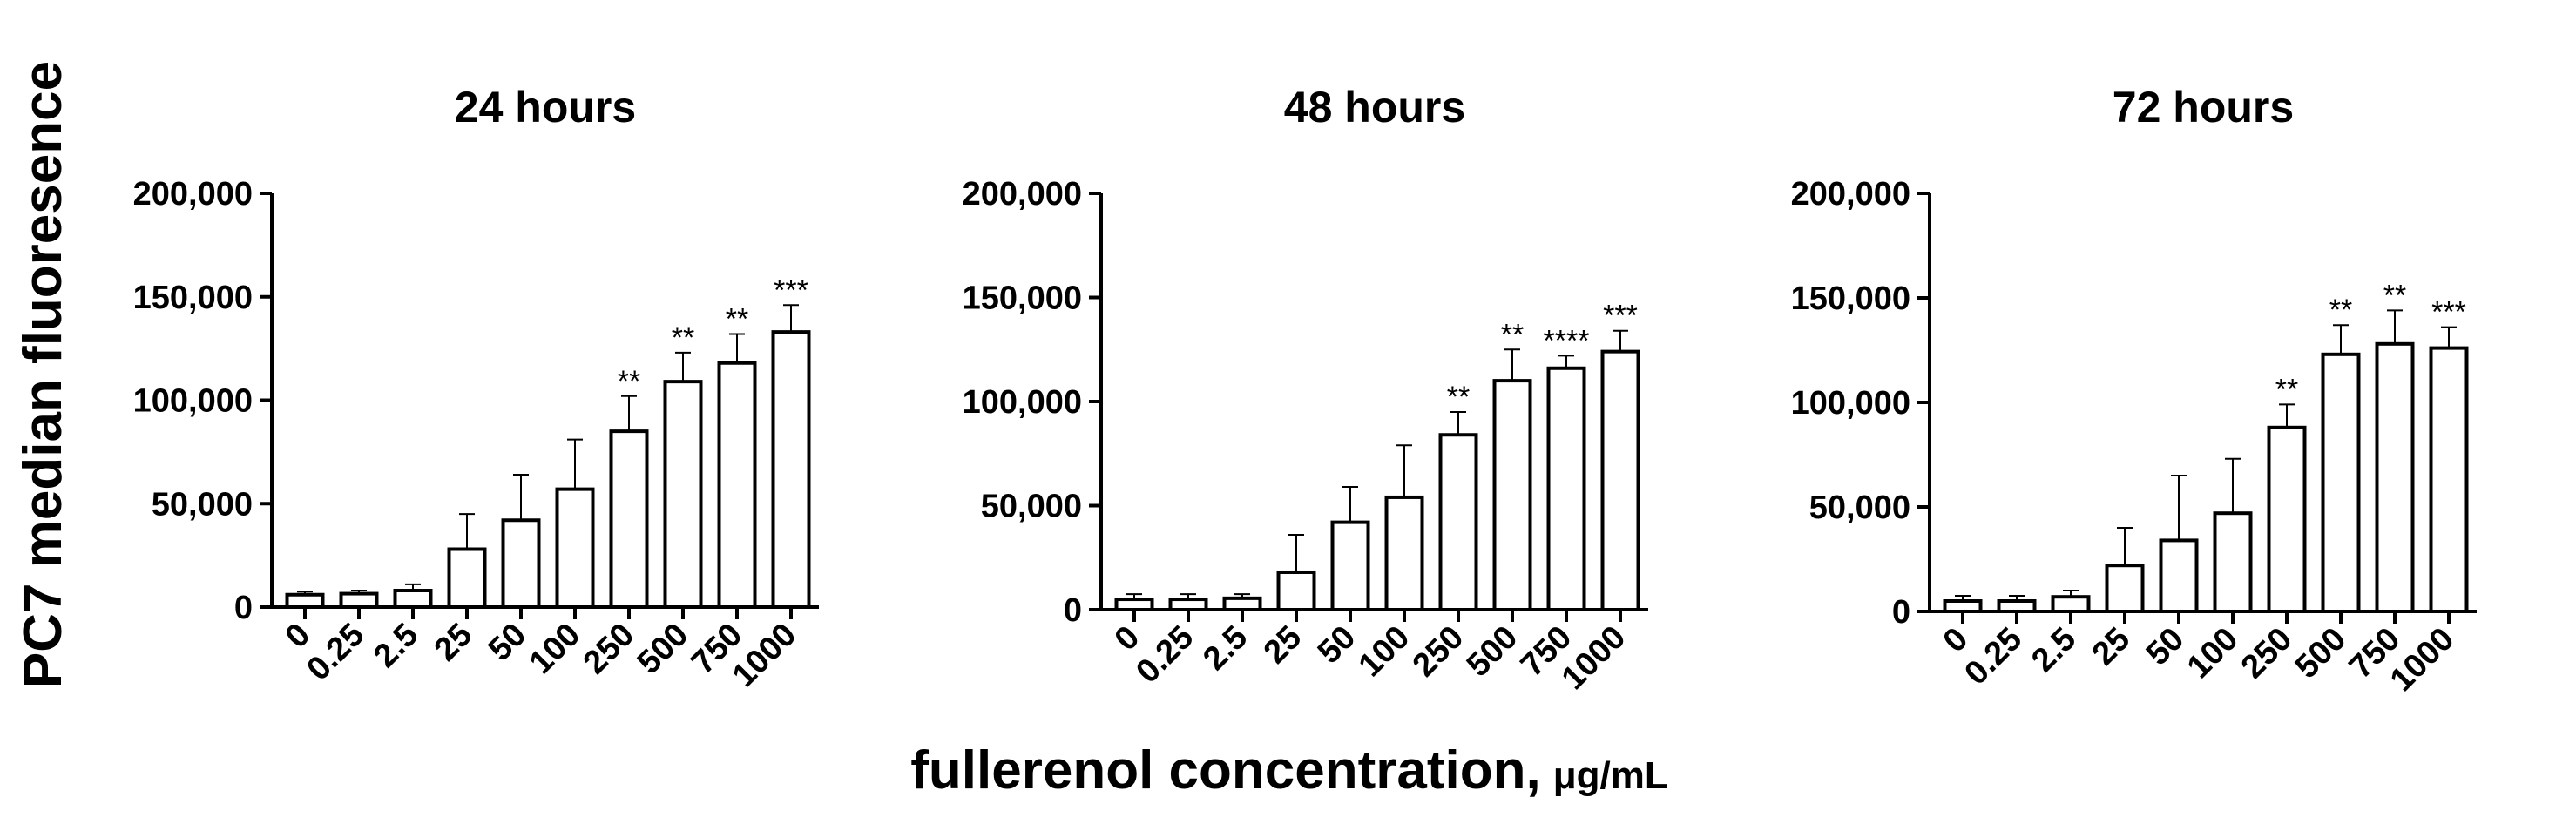  I want to click on significance-label: ****, so click(1567, 341).